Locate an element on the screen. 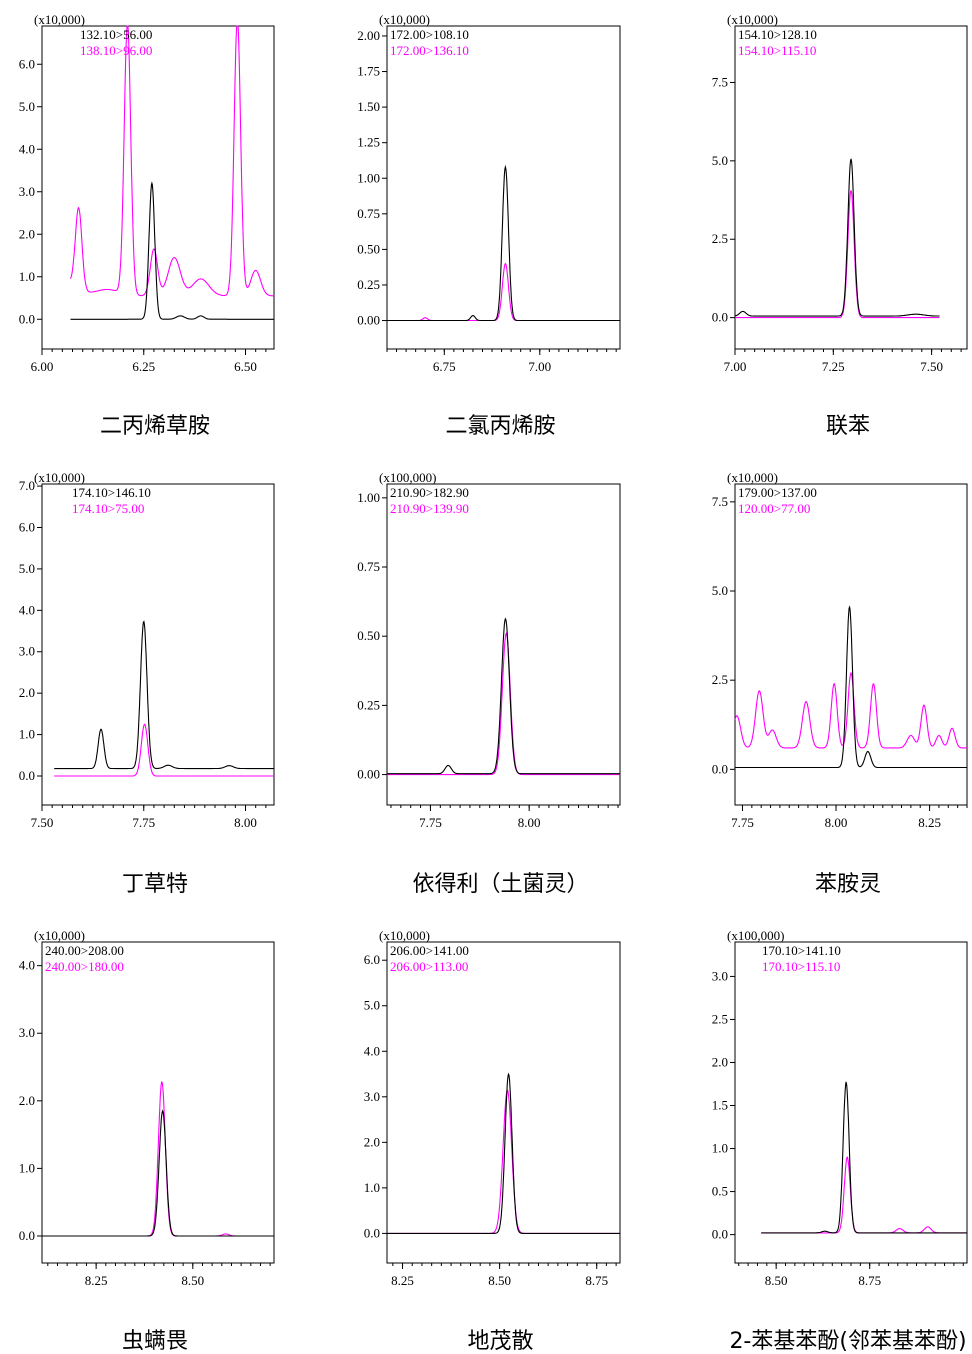 The height and width of the screenshot is (1354, 972). y-tick-label: 1.00 is located at coordinates (368, 497).